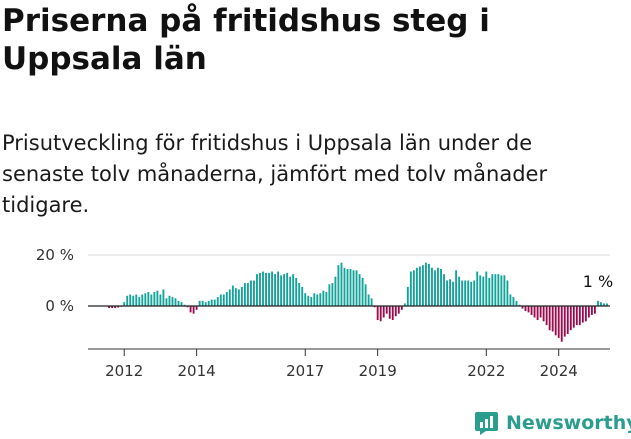 The width and height of the screenshot is (631, 439). I want to click on newsworthy-logo: Newsworthy, so click(552, 423).